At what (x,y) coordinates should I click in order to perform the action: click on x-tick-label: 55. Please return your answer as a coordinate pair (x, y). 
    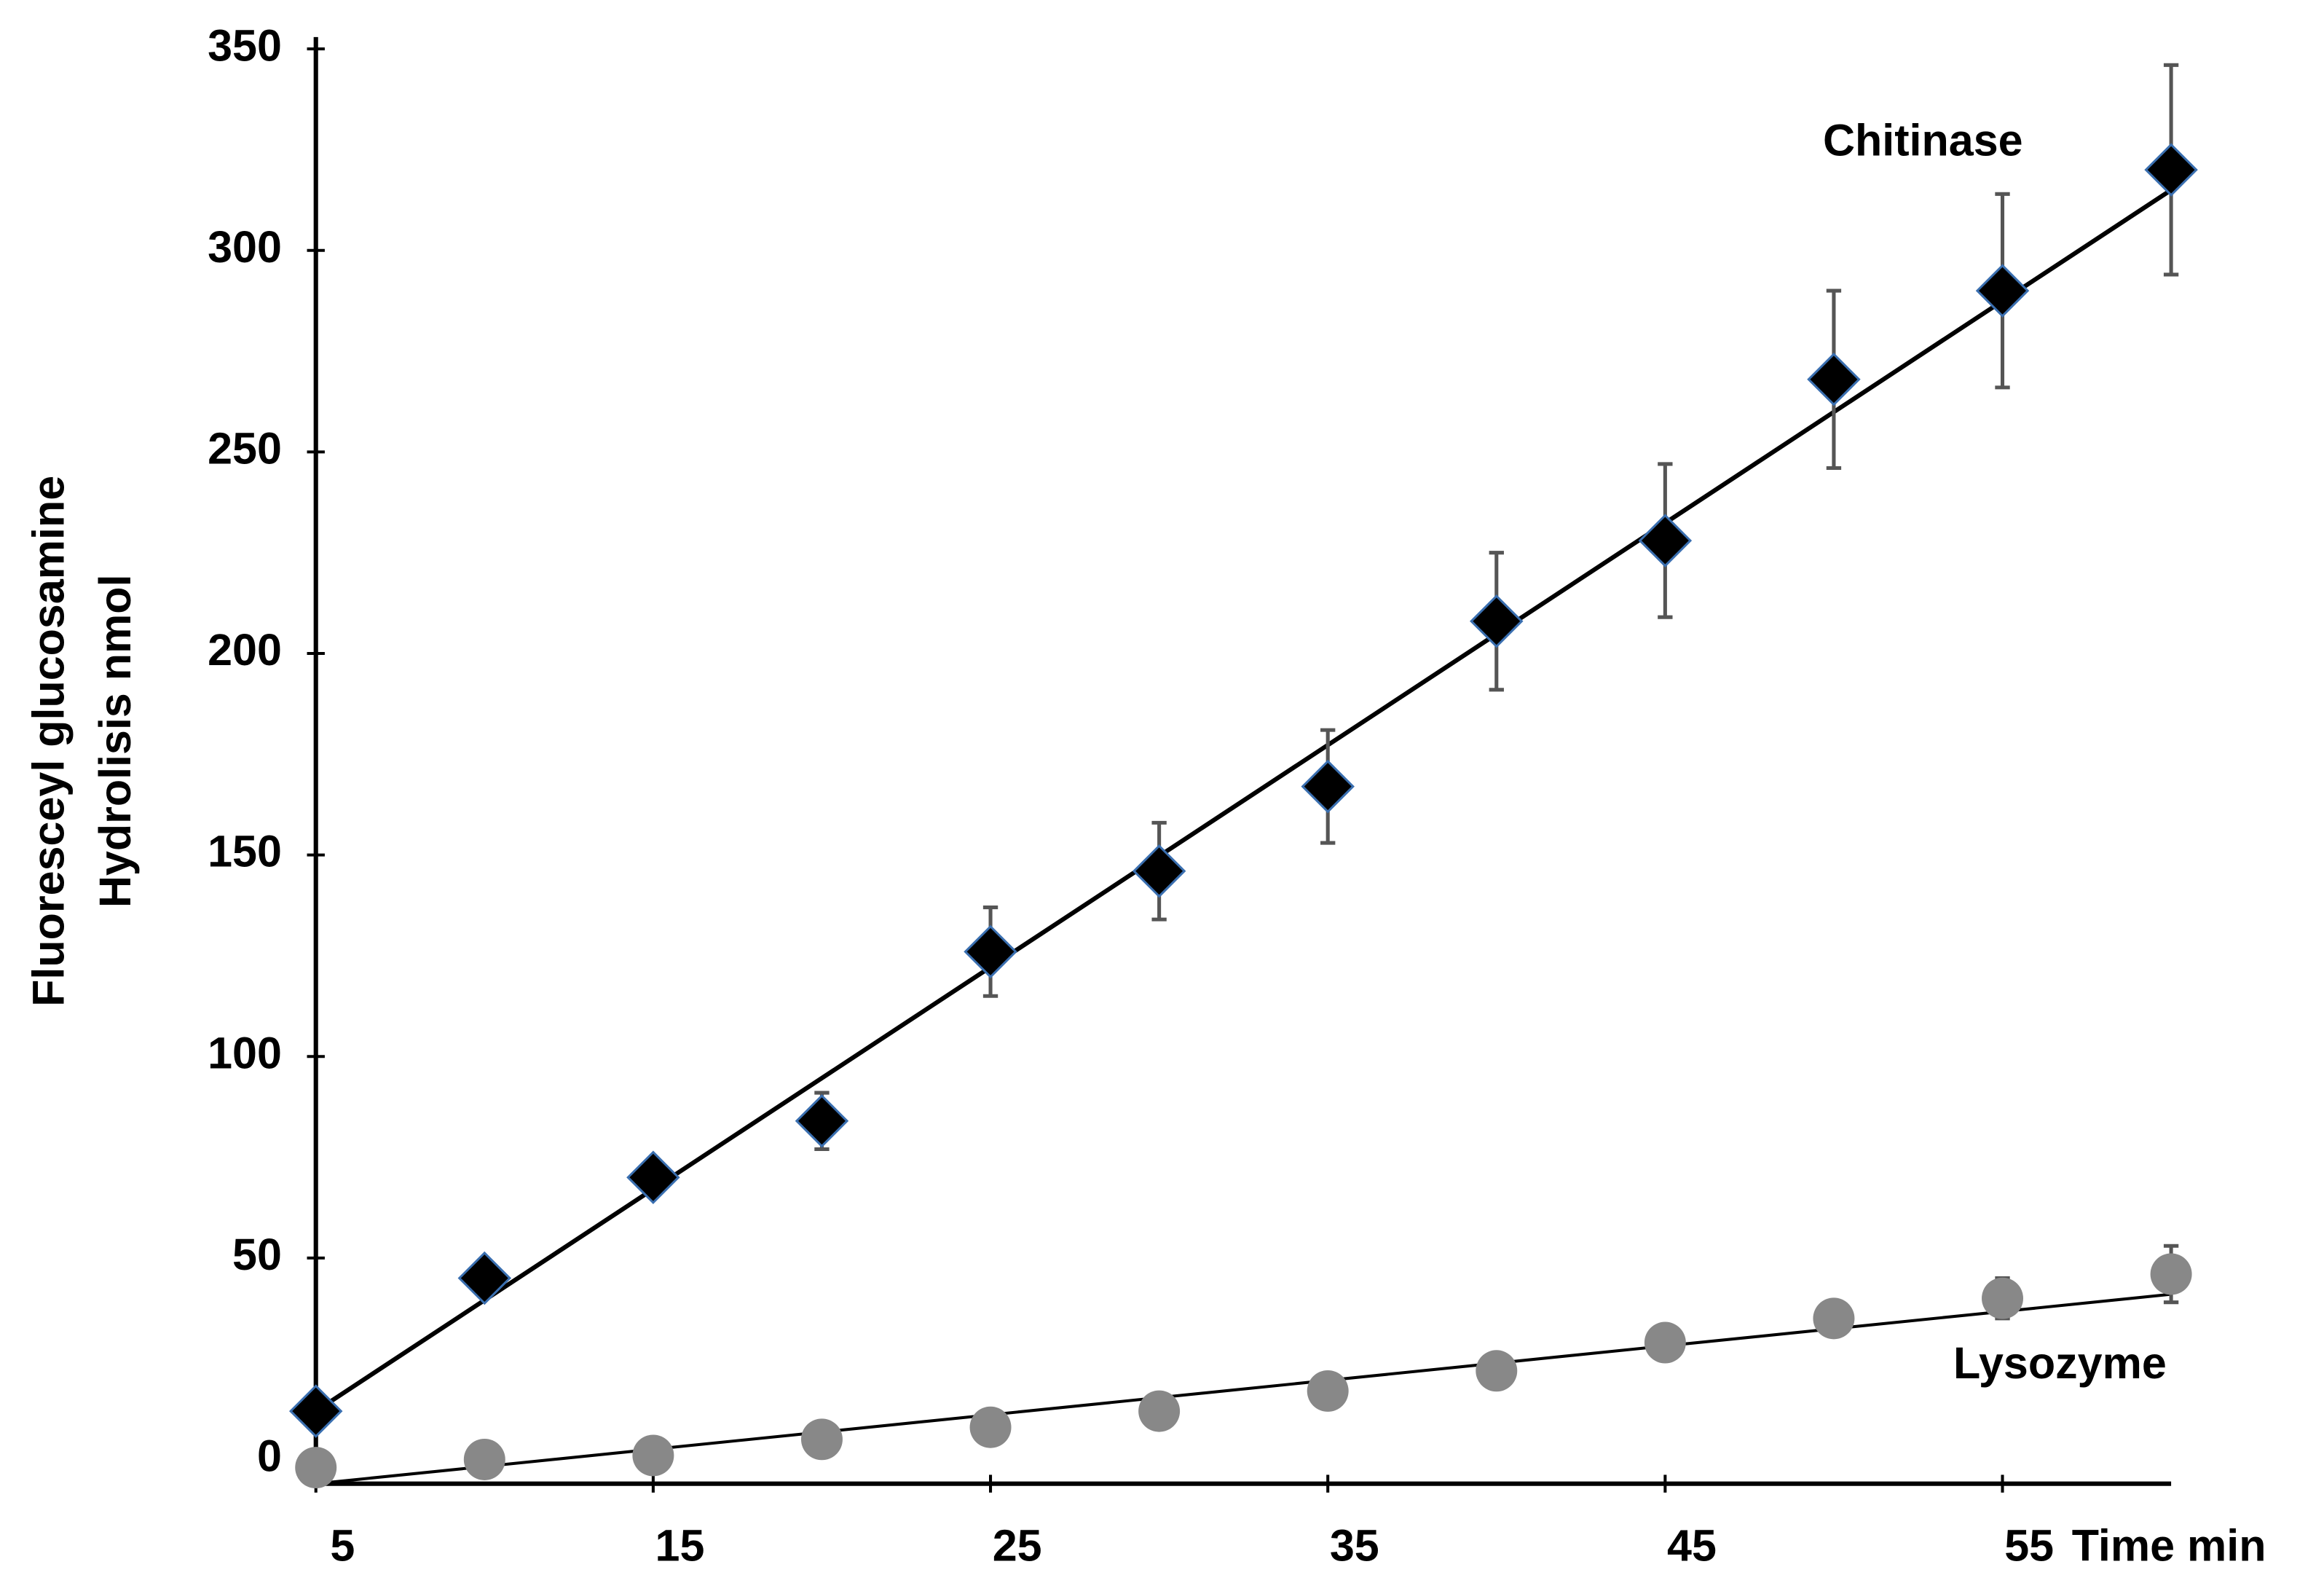
    Looking at the image, I should click on (2029, 1545).